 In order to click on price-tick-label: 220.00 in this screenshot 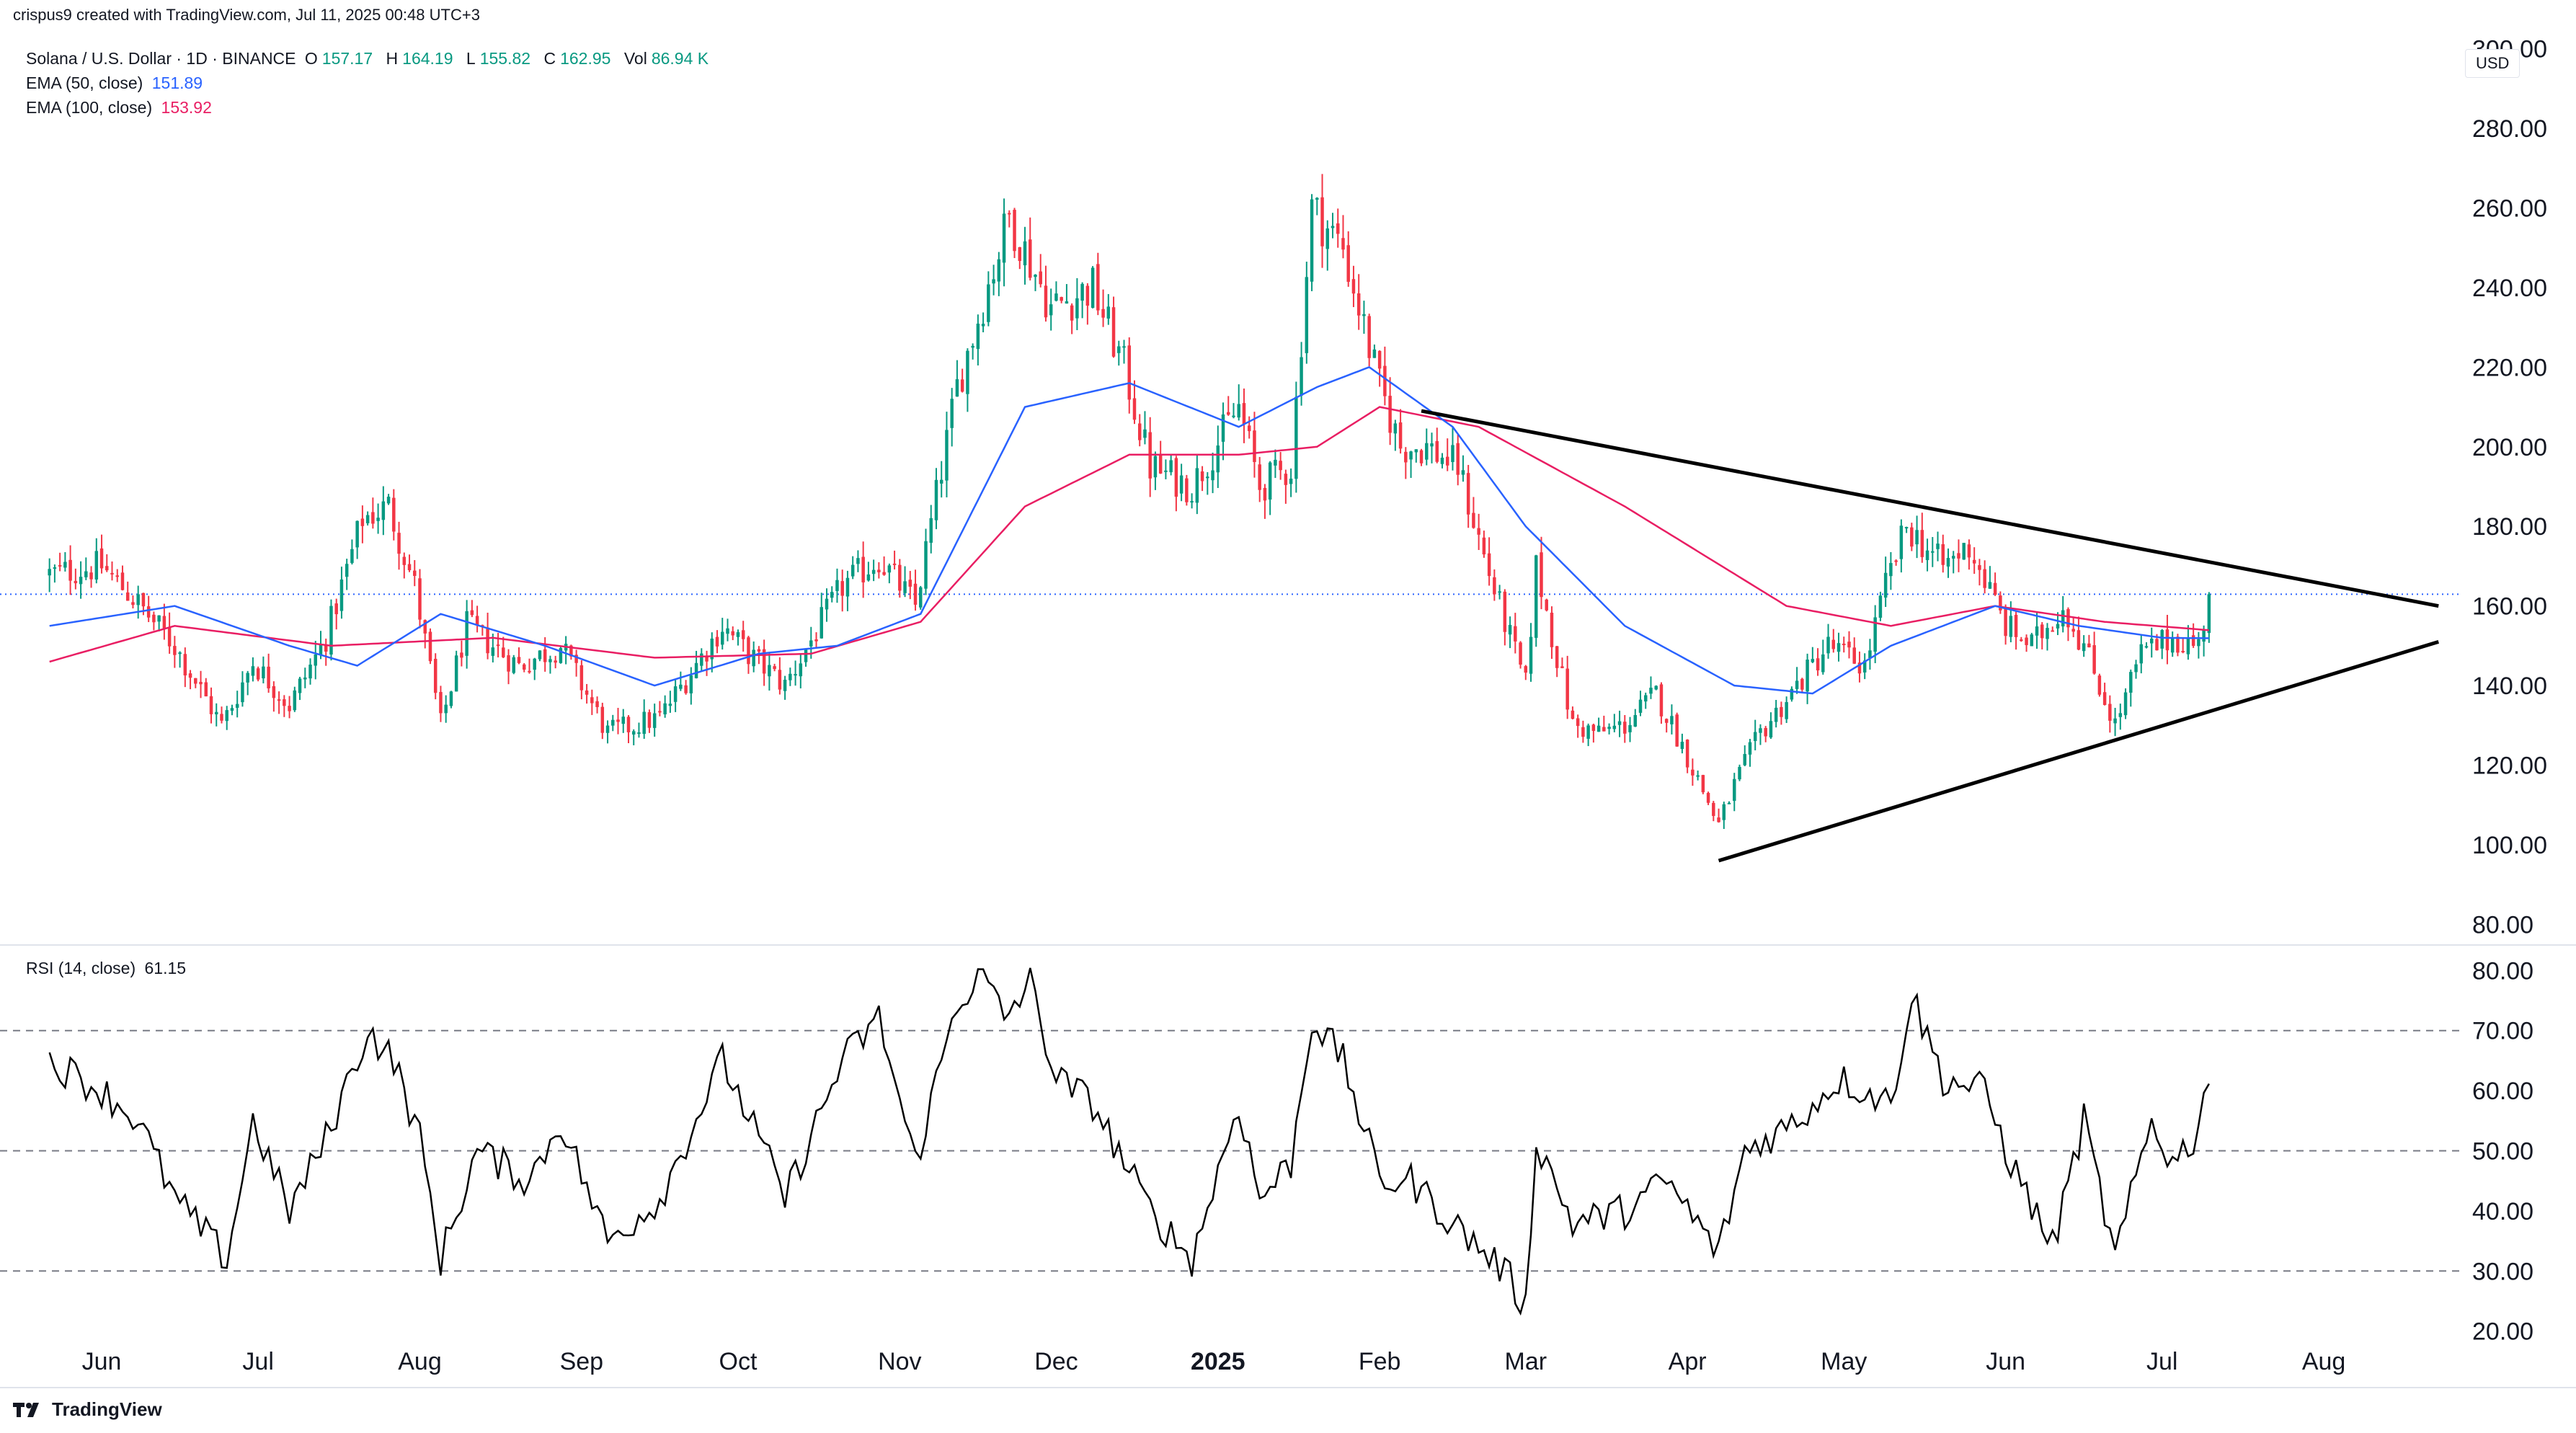, I will do `click(2509, 367)`.